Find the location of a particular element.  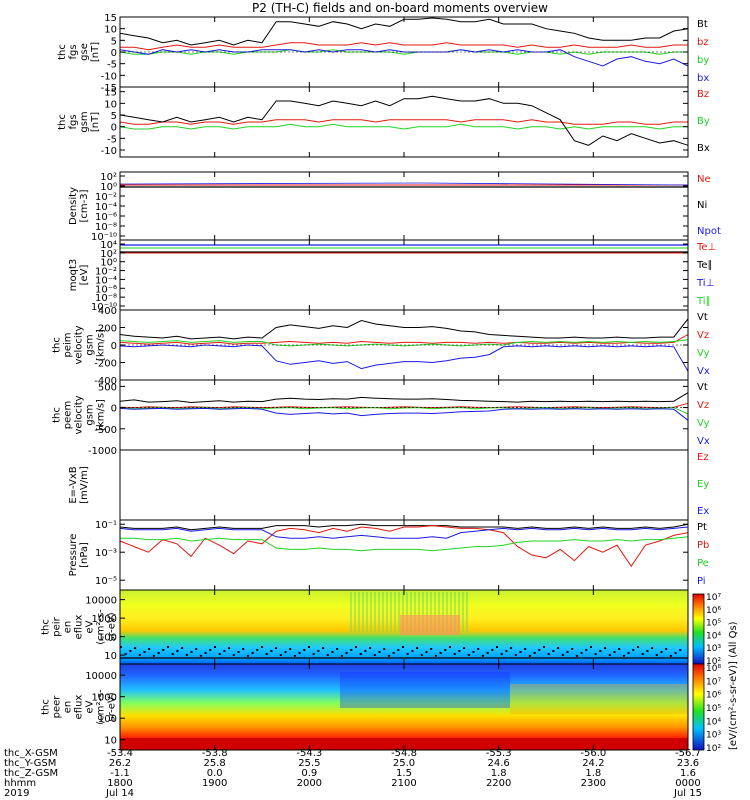

xaxis-tick-y: 24.6 is located at coordinates (499, 763).